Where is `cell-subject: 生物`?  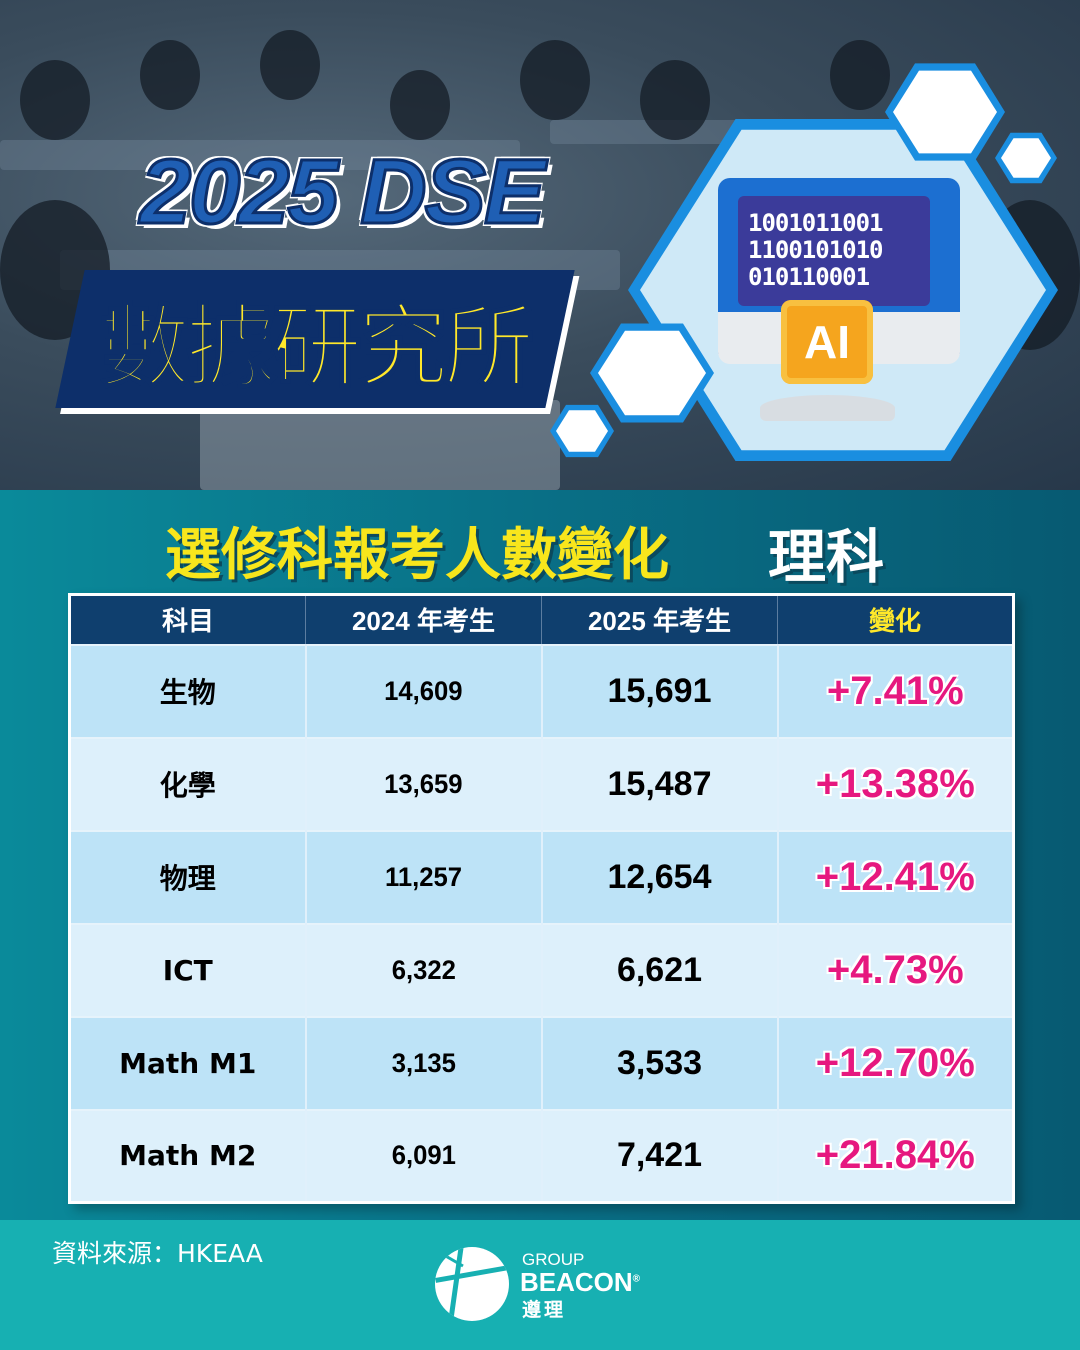
cell-subject: 生物 is located at coordinates (188, 690).